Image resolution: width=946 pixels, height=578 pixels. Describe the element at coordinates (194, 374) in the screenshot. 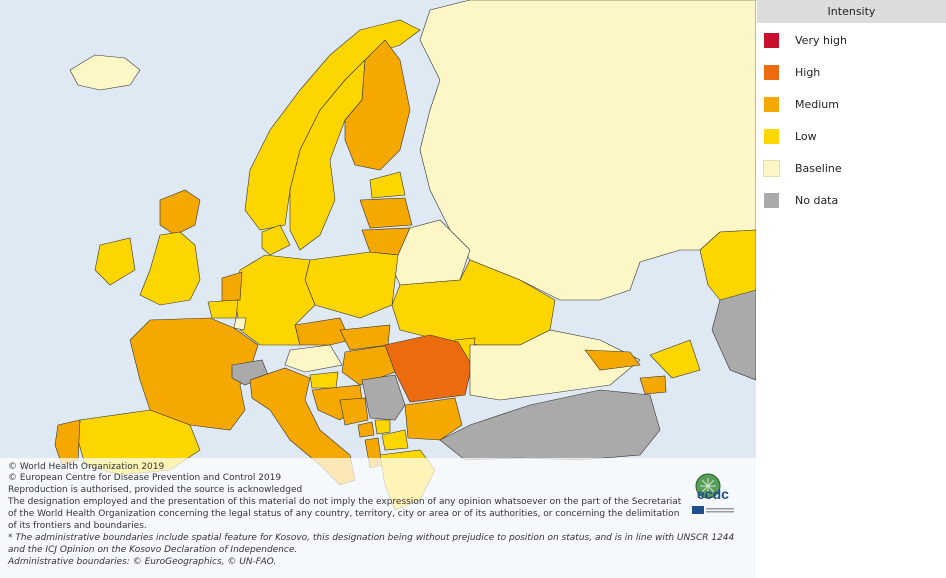

I see `region-france` at that location.